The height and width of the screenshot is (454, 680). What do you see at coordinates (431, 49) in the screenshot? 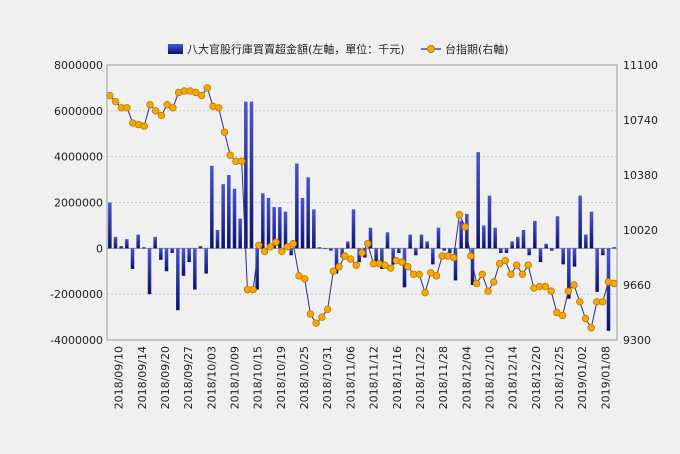
I see `legend-line-marker` at bounding box center [431, 49].